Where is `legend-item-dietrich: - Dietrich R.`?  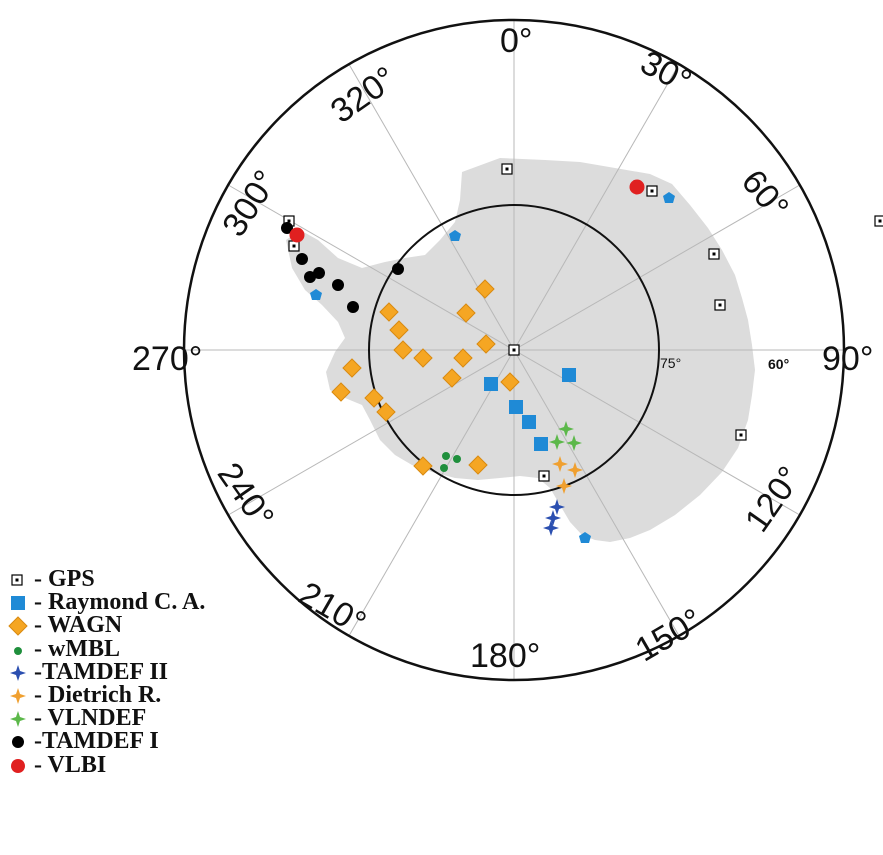 legend-item-dietrich: - Dietrich R. is located at coordinates (168, 694).